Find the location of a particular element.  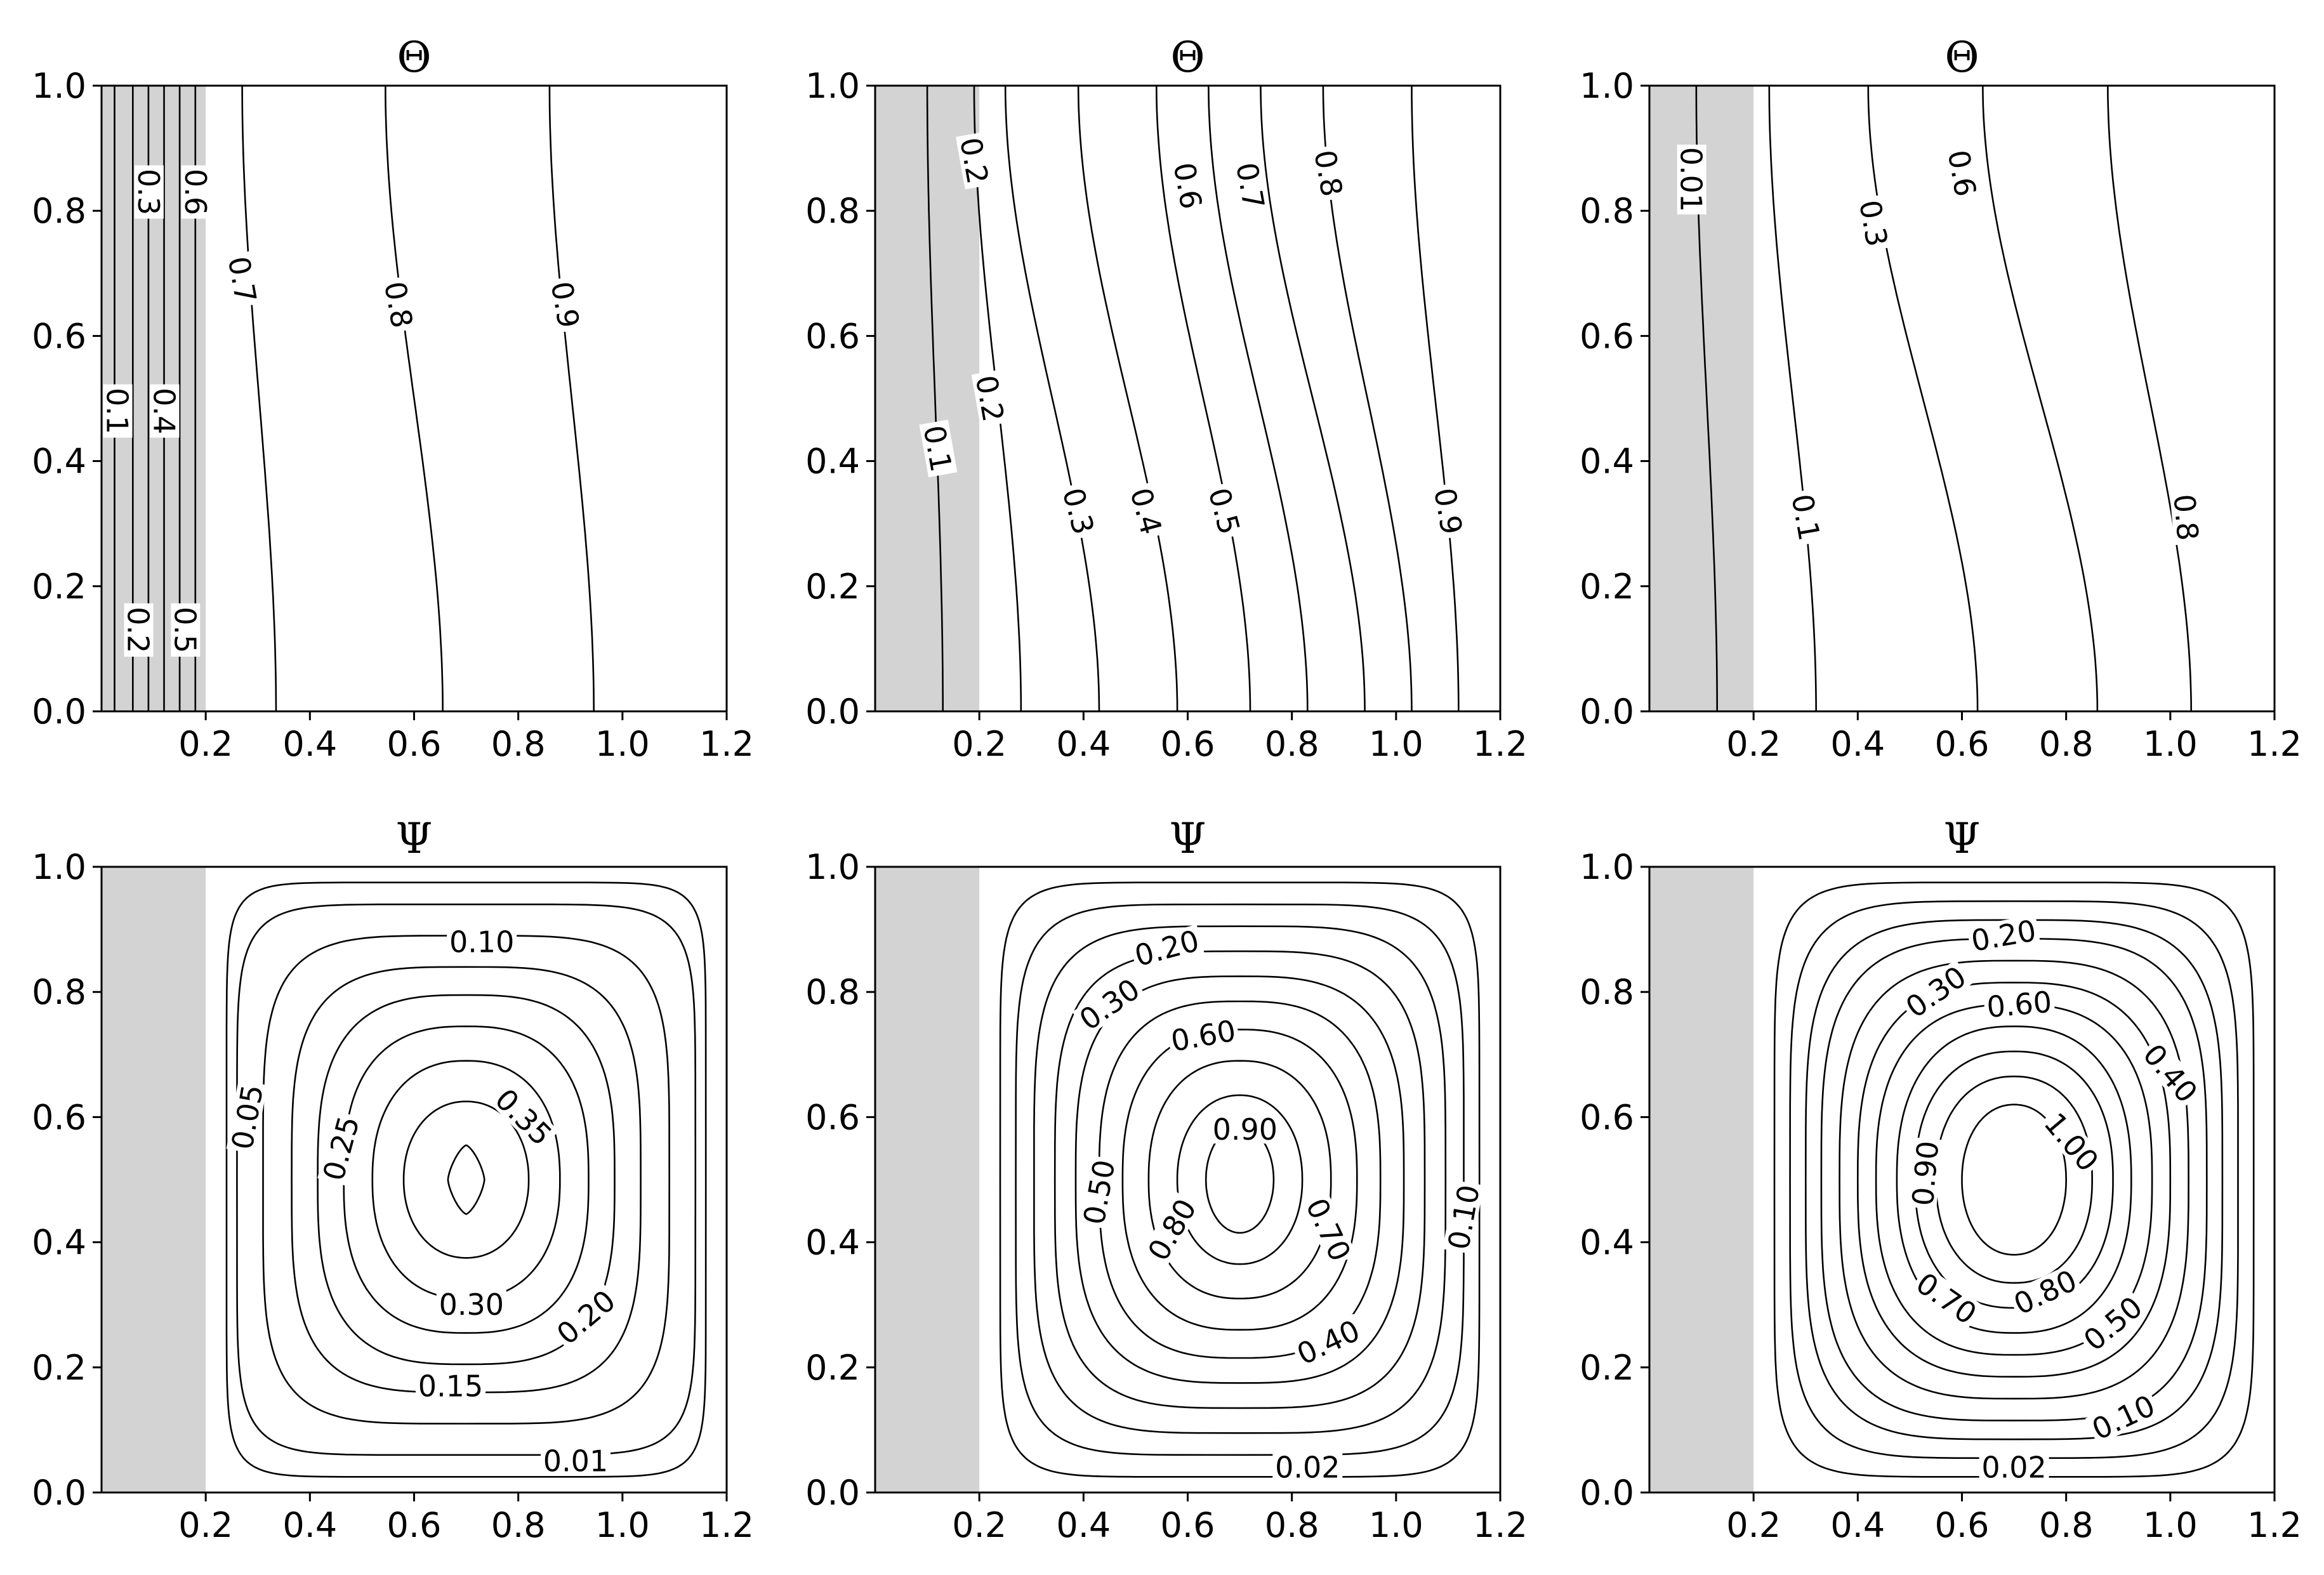

contour-label-text: 0.01 is located at coordinates (575, 1461).